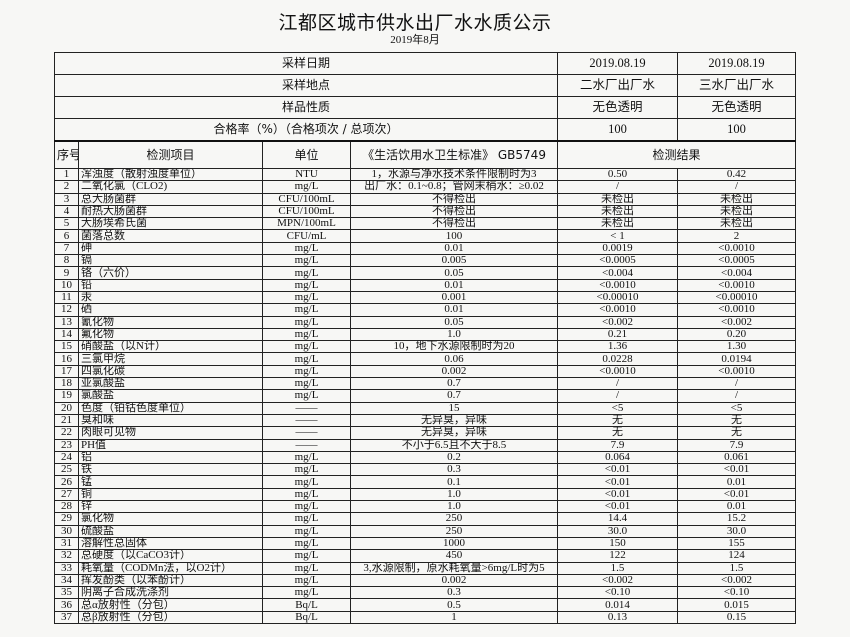 Image resolution: width=850 pixels, height=637 pixels. Describe the element at coordinates (306, 154) in the screenshot. I see `header-unit: 单位` at that location.